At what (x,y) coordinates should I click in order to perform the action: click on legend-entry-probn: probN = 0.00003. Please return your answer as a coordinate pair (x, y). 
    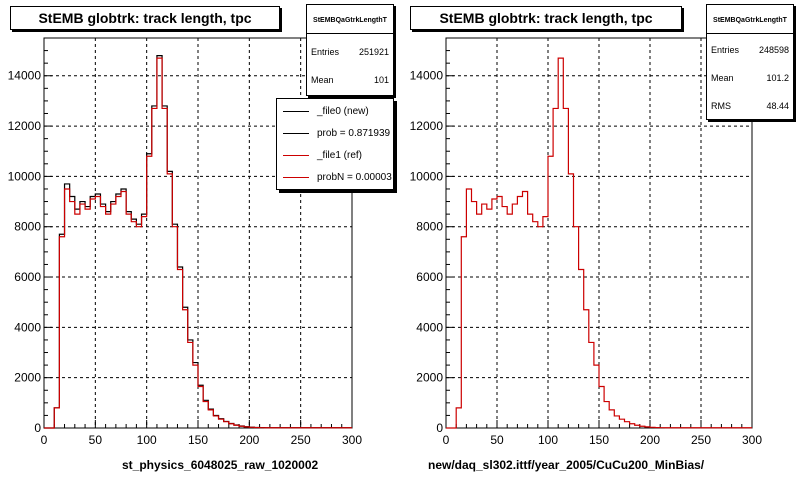
    Looking at the image, I should click on (334, 177).